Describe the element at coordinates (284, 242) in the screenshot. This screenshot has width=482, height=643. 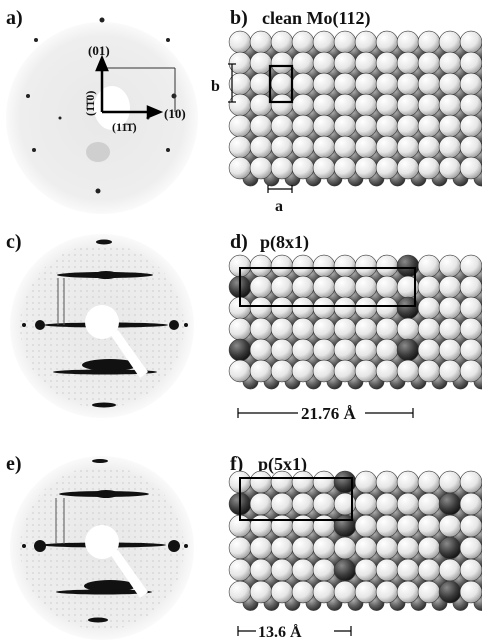
I see `panel-title-d: p(8x1)` at that location.